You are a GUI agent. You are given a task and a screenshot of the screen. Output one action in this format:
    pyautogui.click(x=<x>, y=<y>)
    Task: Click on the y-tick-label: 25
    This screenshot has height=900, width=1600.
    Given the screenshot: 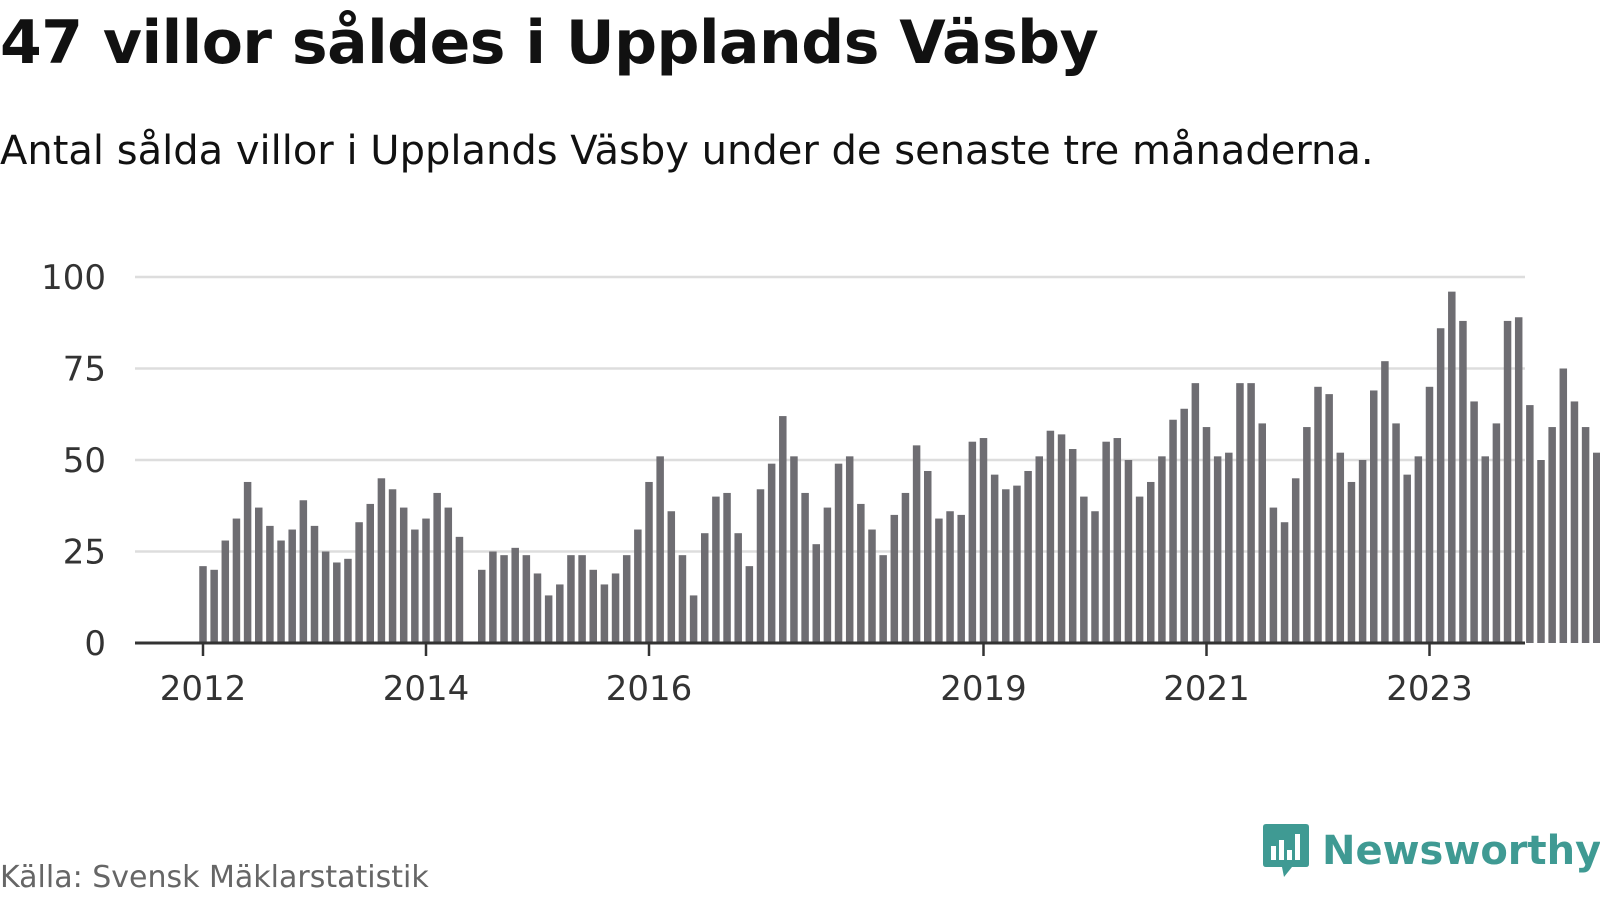 What is the action you would take?
    pyautogui.click(x=84, y=553)
    